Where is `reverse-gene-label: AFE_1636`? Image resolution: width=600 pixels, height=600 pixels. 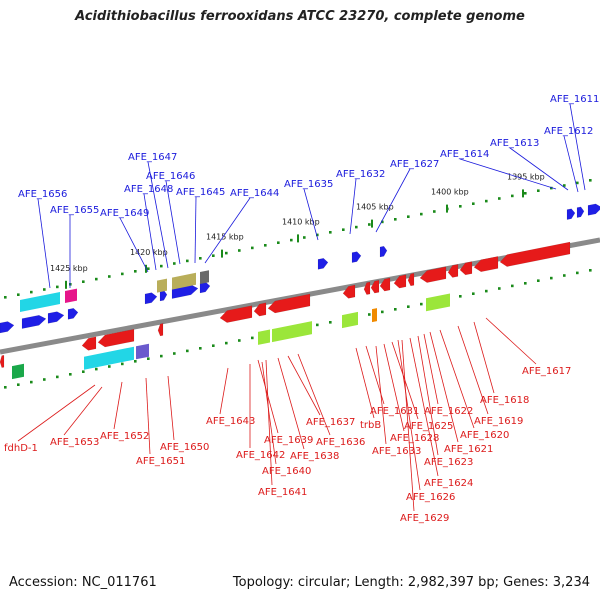
reverse-gene-label: AFE_1636 is located at coordinates (340, 442).